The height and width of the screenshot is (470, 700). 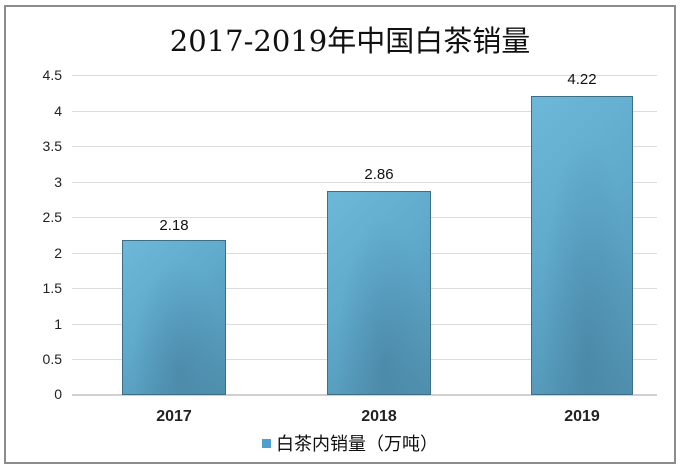 What do you see at coordinates (52, 146) in the screenshot?
I see `y-tick-label: 3.5` at bounding box center [52, 146].